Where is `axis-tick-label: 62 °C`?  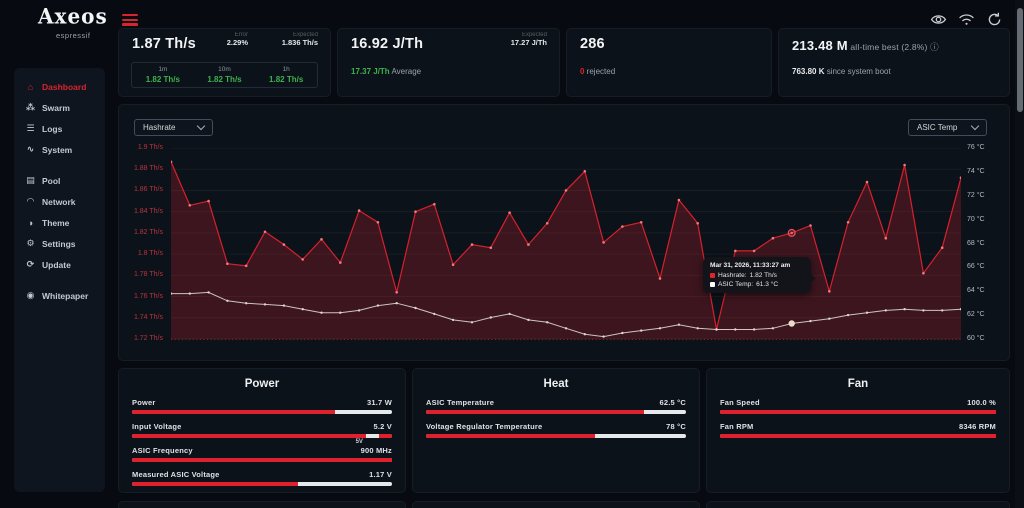 axis-tick-label: 62 °C is located at coordinates (976, 315).